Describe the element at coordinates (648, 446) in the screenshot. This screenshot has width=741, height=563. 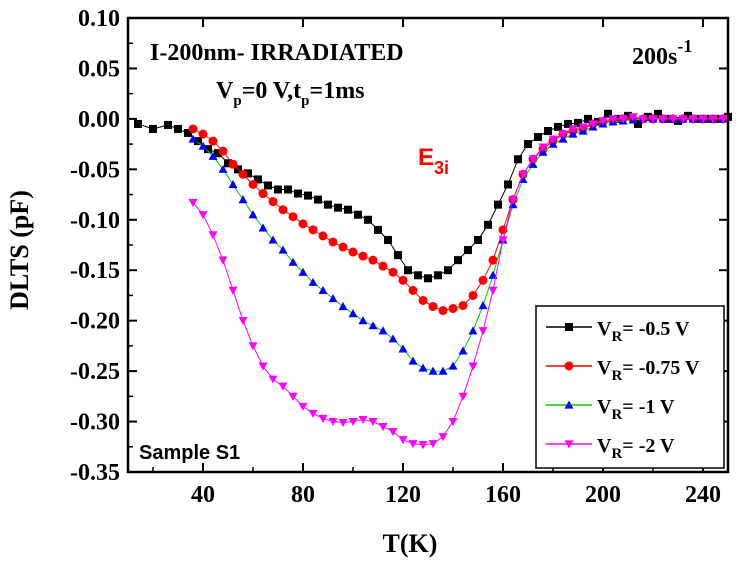
I see `legend-value: = -2 V` at that location.